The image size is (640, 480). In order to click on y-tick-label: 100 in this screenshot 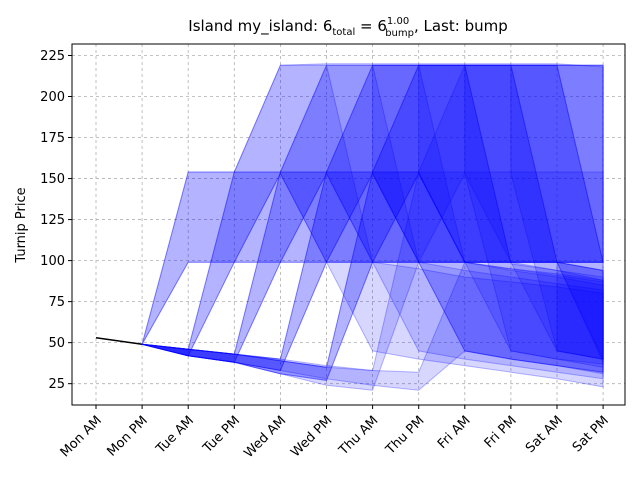, I will do `click(52, 261)`.